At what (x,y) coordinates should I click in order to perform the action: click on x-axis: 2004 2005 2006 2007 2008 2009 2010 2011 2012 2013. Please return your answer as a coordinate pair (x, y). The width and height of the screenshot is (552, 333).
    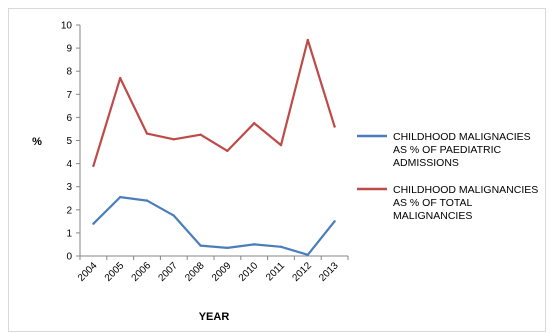
    Looking at the image, I should click on (212, 269).